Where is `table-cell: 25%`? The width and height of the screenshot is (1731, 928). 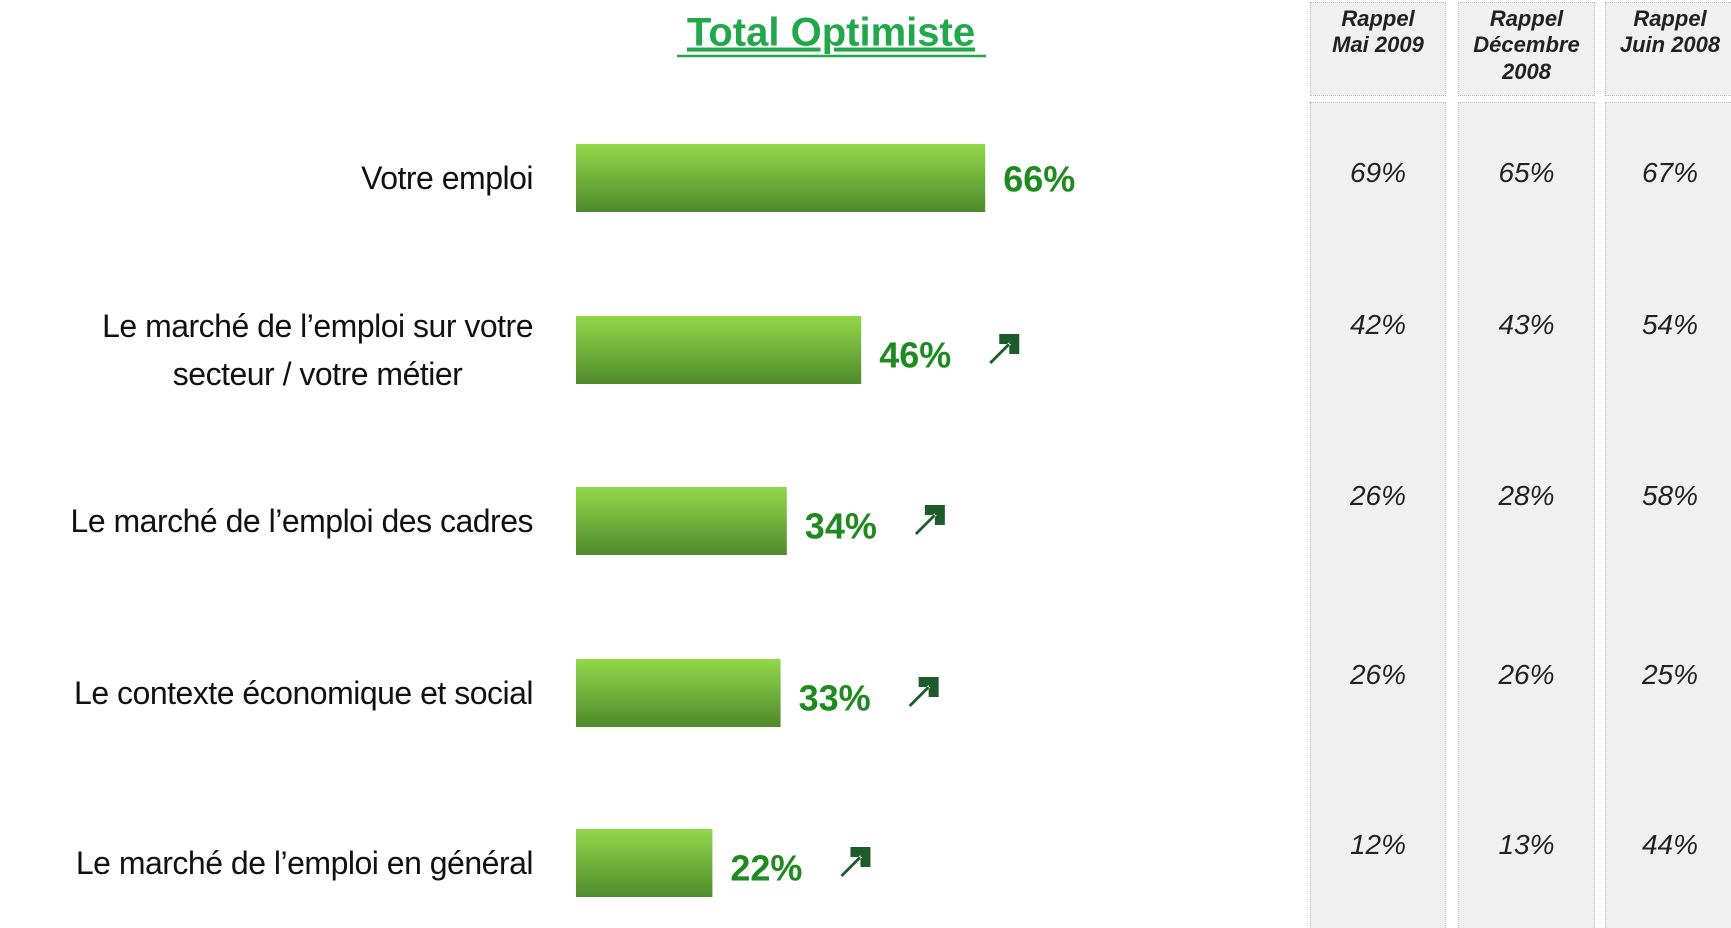 table-cell: 25% is located at coordinates (1670, 674).